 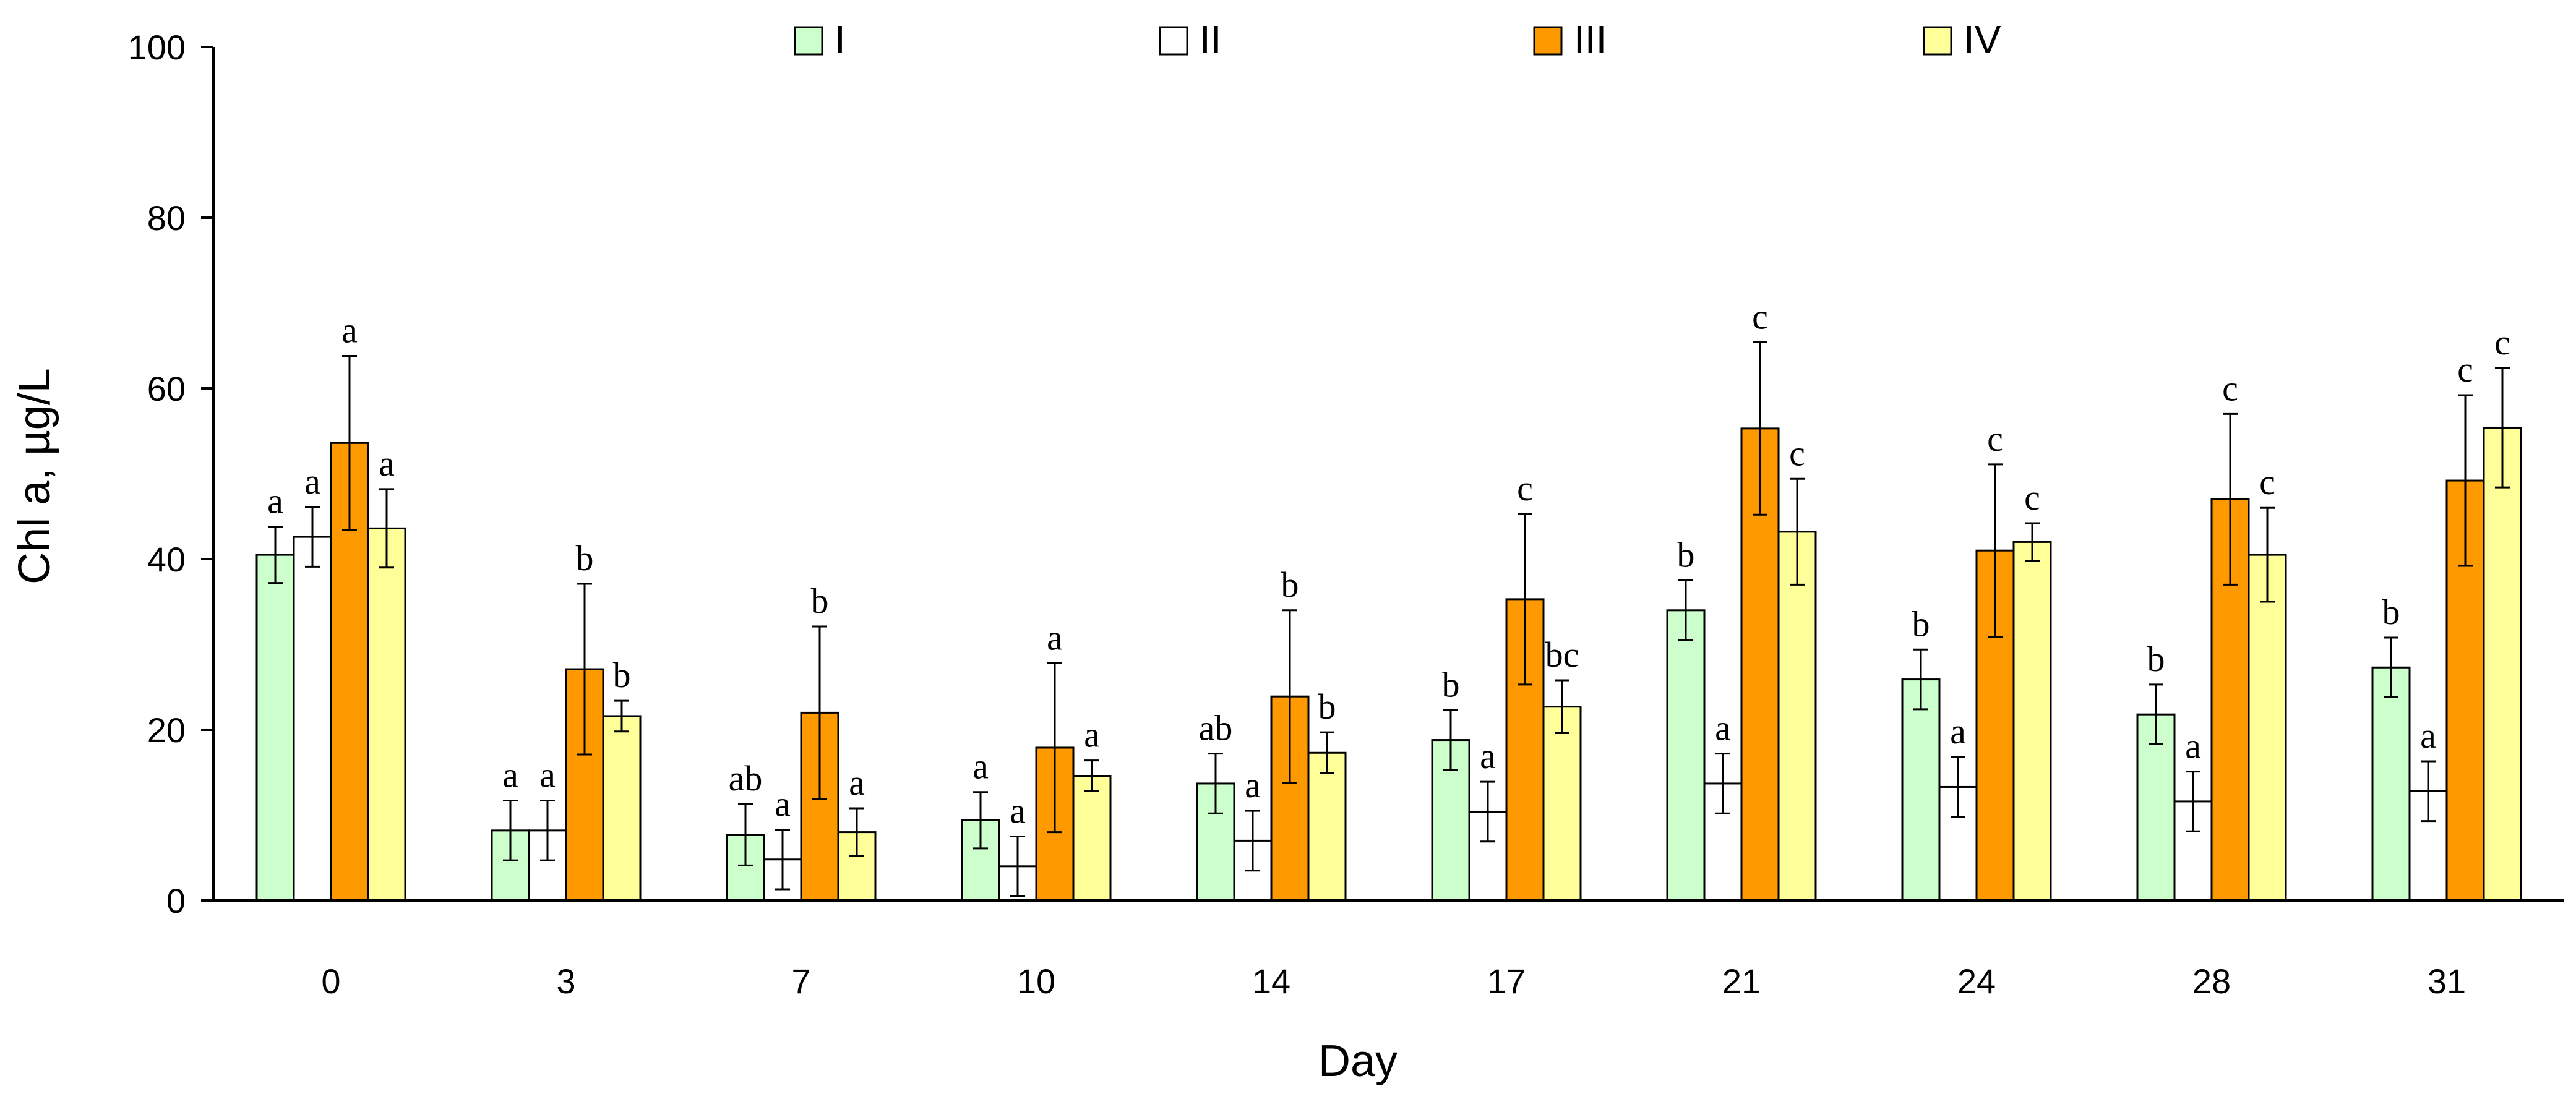 What do you see at coordinates (585, 558) in the screenshot?
I see `sig-label-III-day-3: b` at bounding box center [585, 558].